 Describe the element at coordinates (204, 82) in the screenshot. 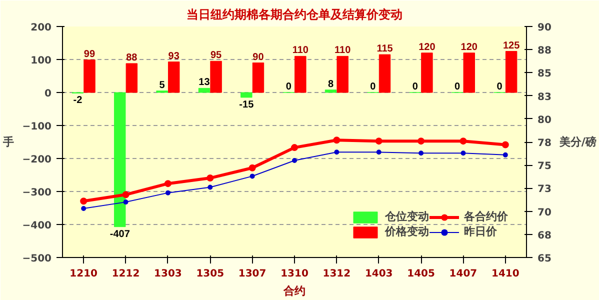

I see `data-label: 13` at that location.